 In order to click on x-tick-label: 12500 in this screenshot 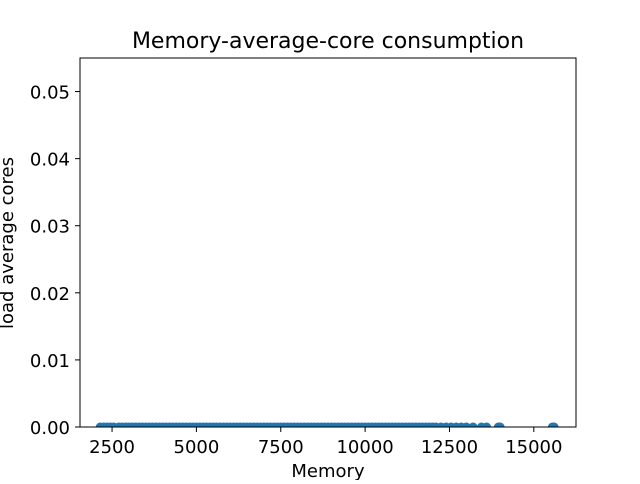, I will do `click(449, 447)`.